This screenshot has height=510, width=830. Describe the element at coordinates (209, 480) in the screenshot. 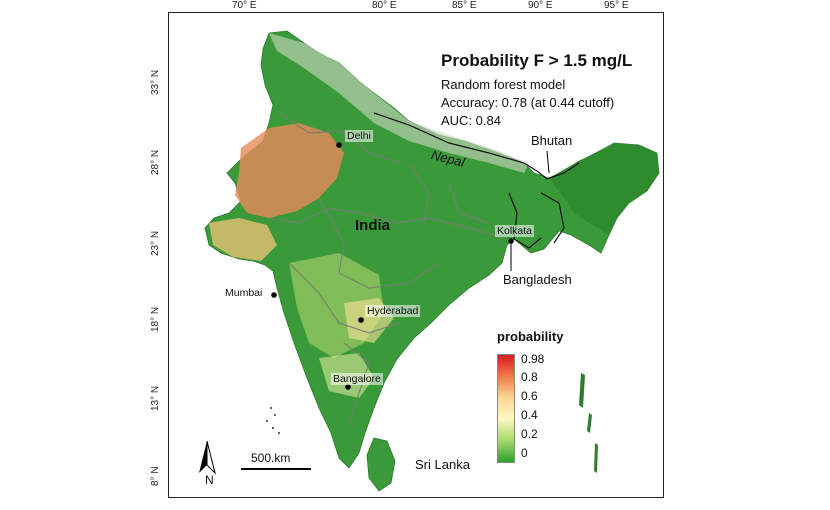

I see `north-label: N` at that location.